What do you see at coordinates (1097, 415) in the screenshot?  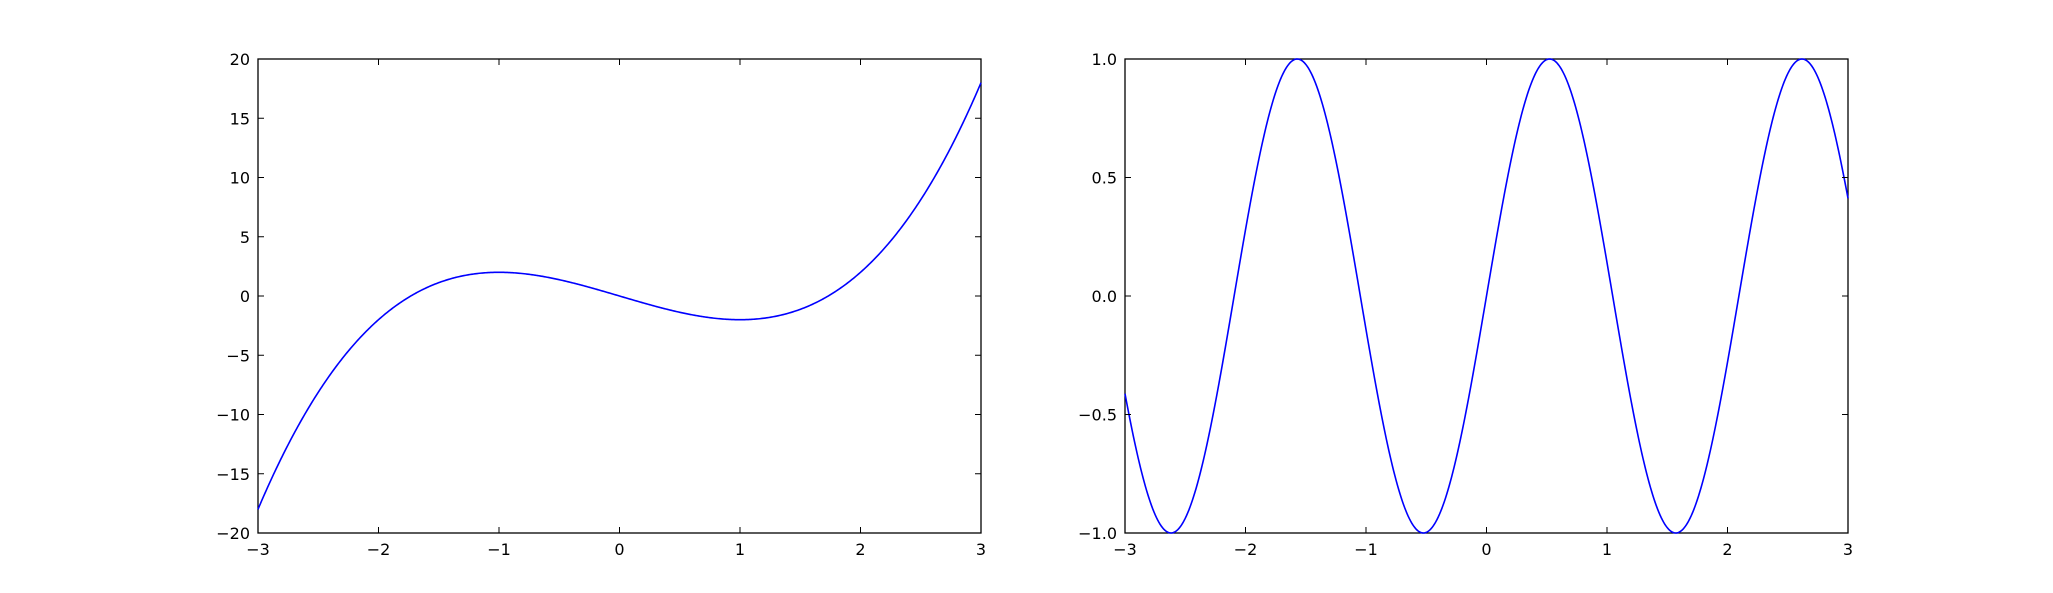 I see `right-y-tick-label: −0.5` at bounding box center [1097, 415].